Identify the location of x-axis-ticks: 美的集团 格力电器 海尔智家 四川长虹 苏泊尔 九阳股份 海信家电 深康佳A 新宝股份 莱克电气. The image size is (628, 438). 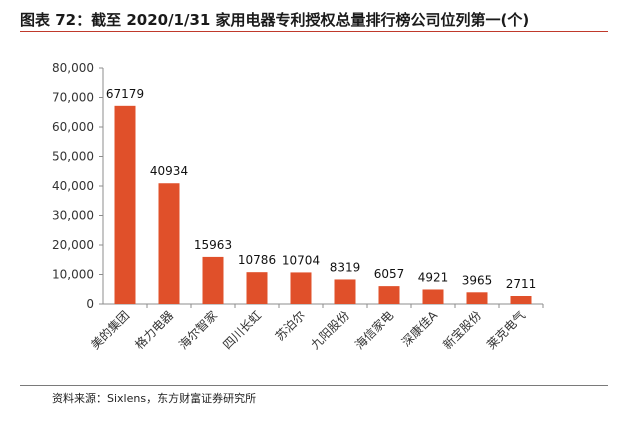
(316, 328).